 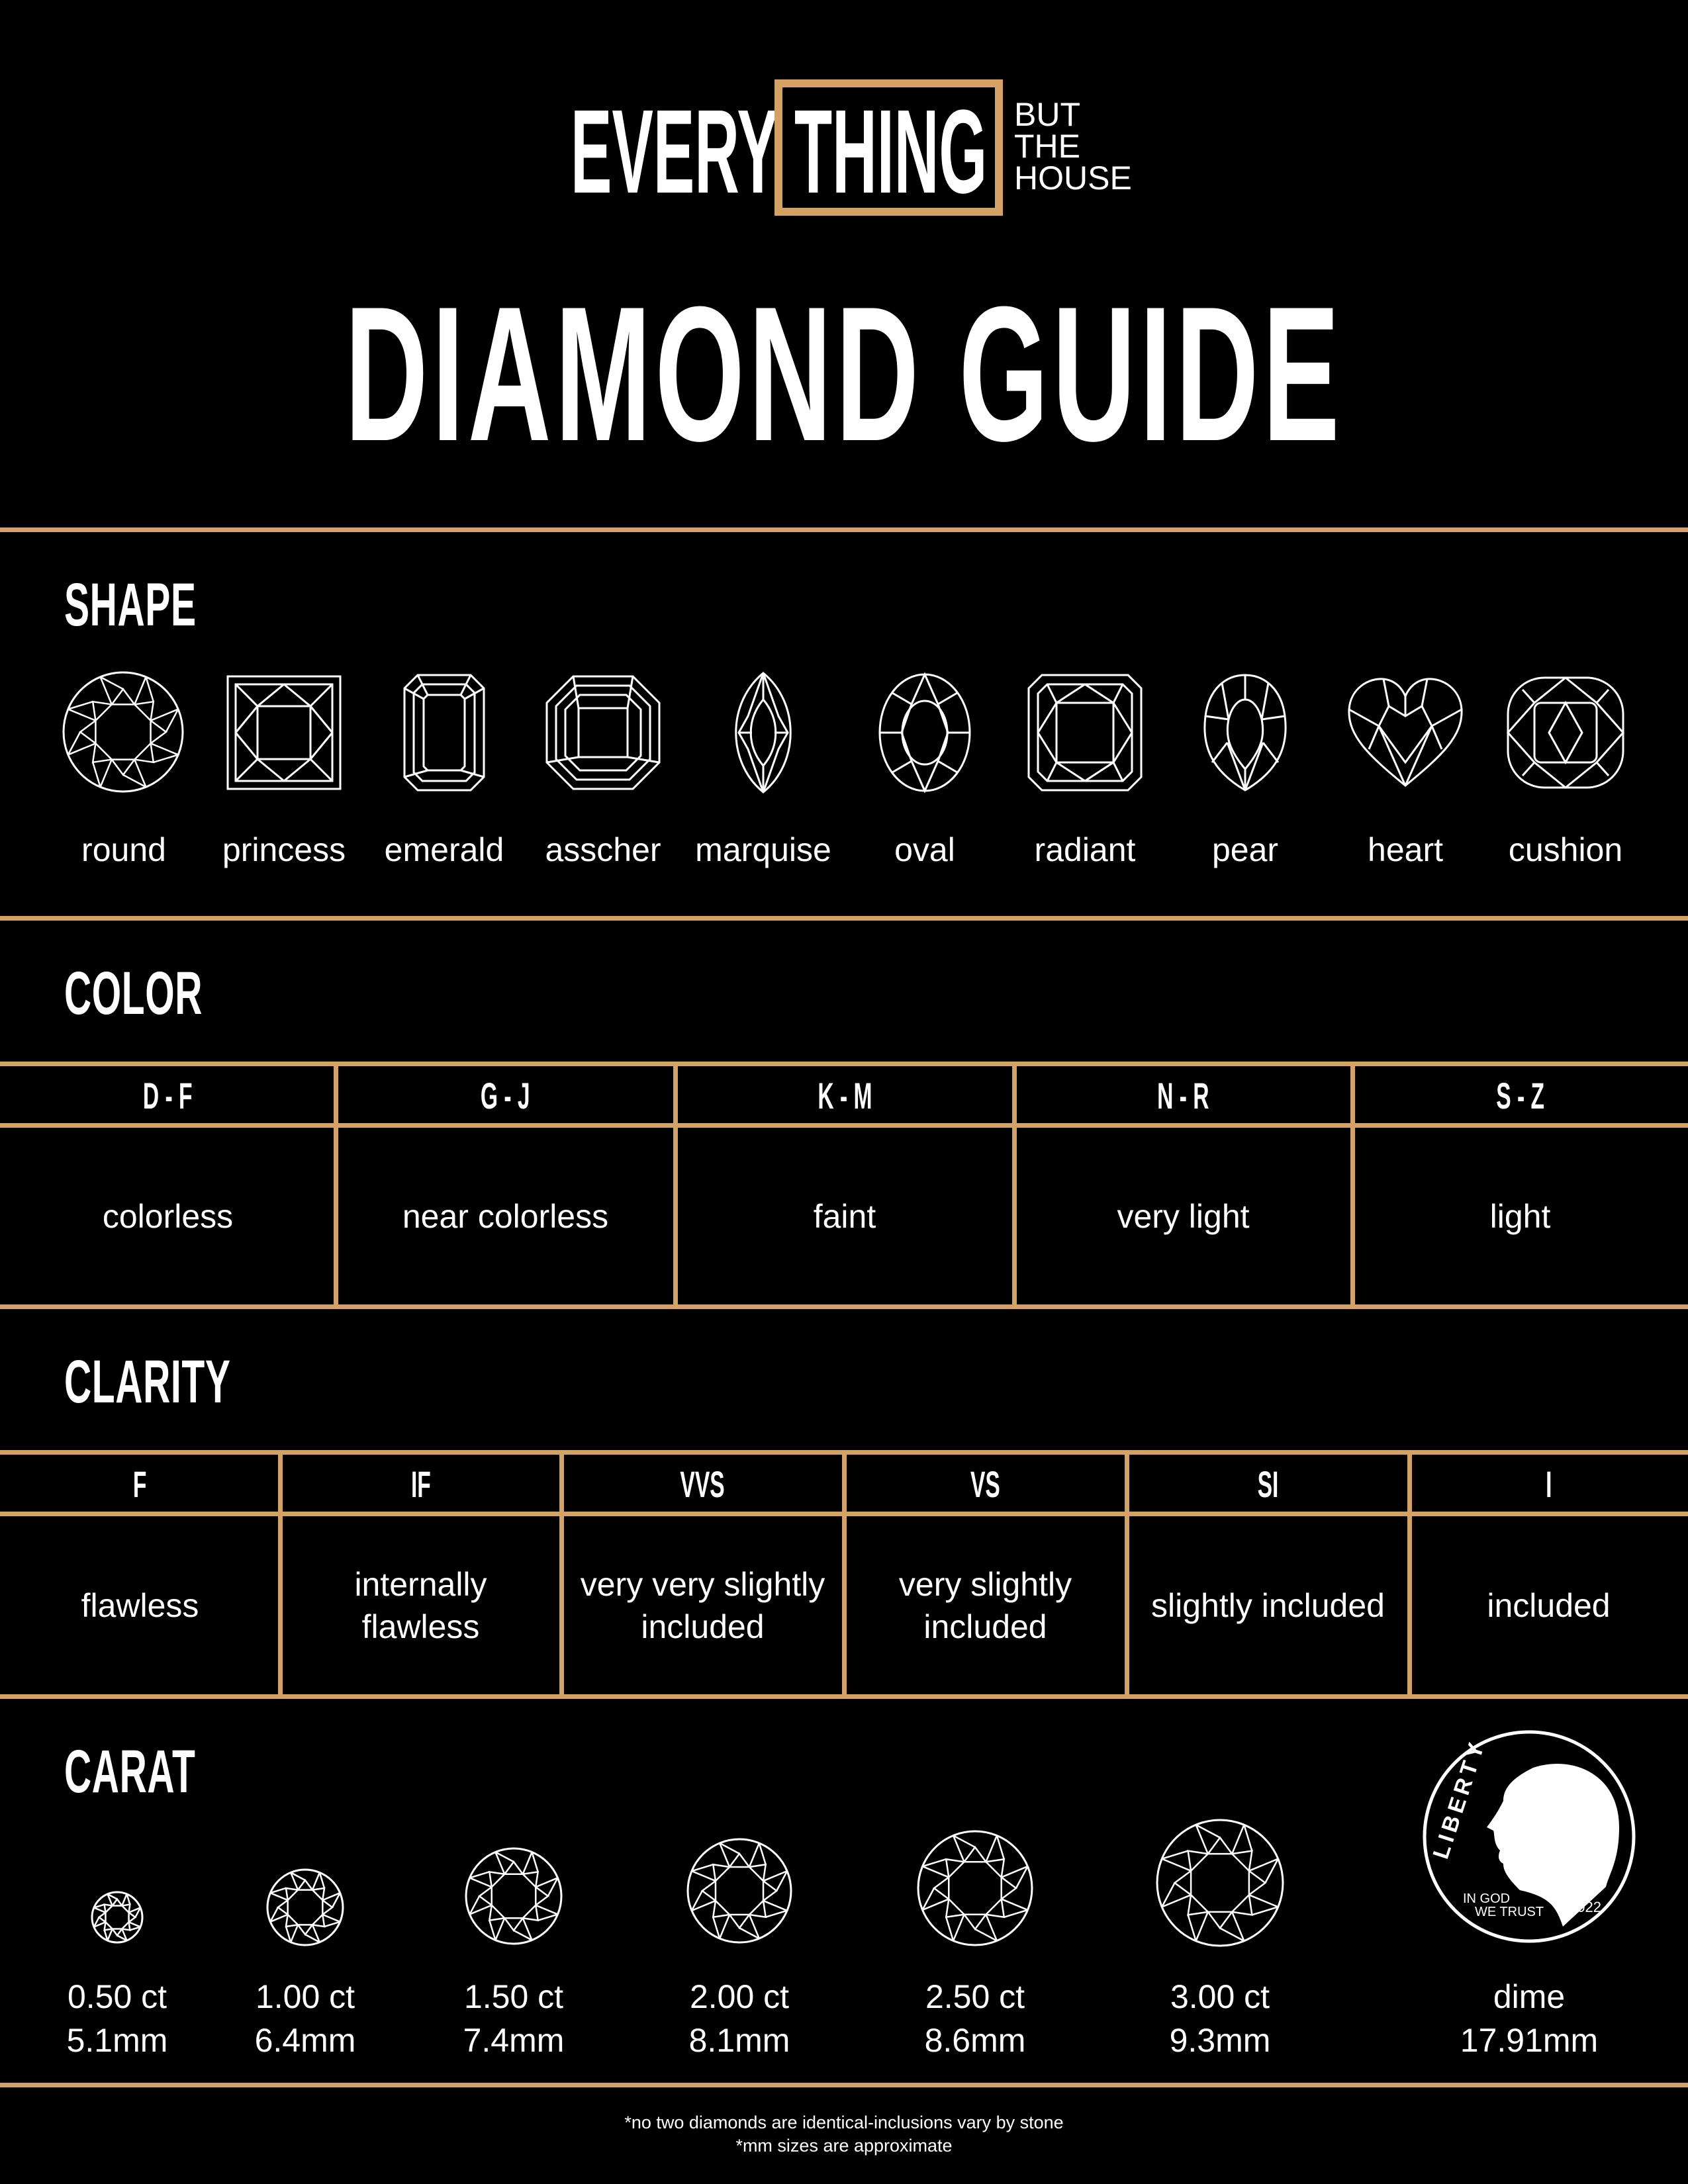 I want to click on carat-weight: 1.50 ct, so click(x=513, y=1996).